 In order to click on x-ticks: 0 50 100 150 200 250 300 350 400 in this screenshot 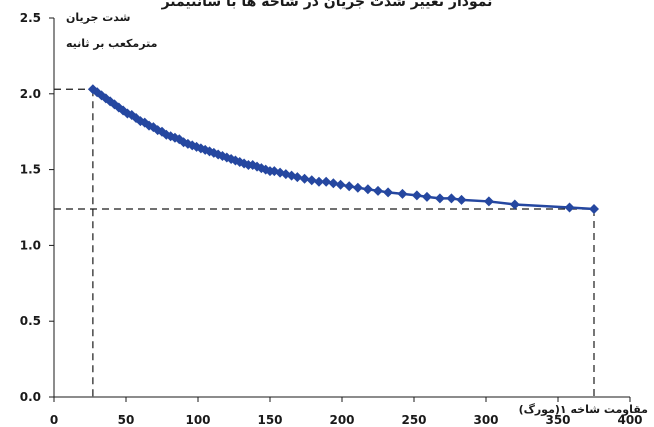, I will do `click(346, 412)`.